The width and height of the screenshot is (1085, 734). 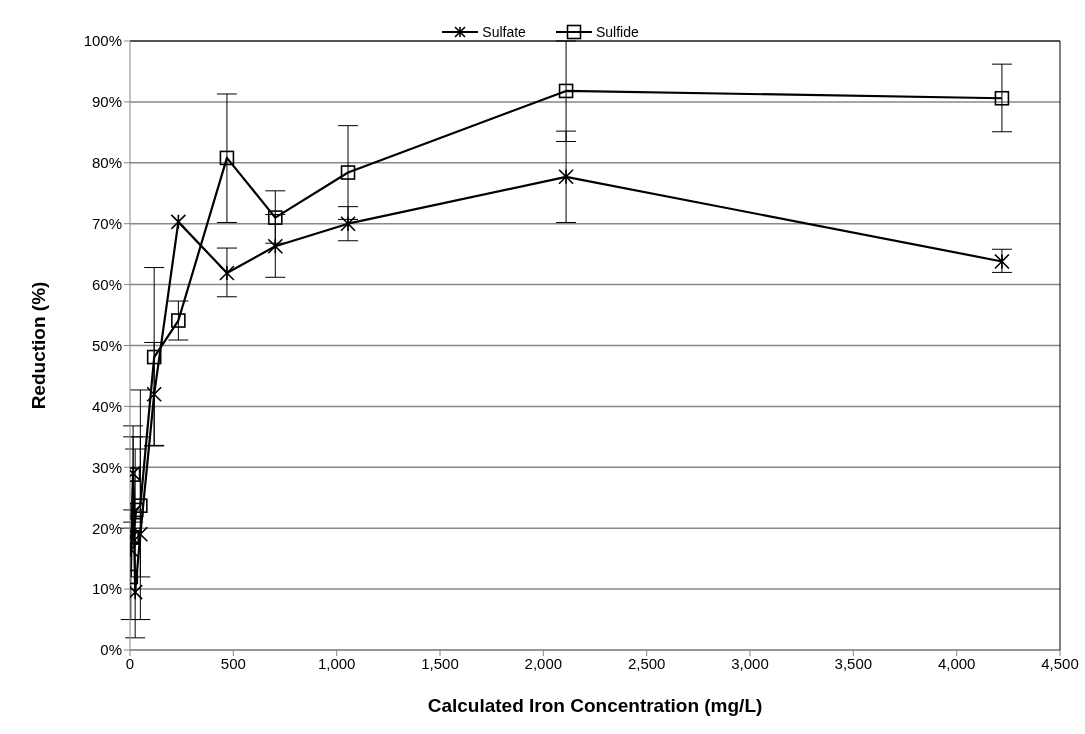 I want to click on y-tick-label: 60%, so click(x=106, y=284).